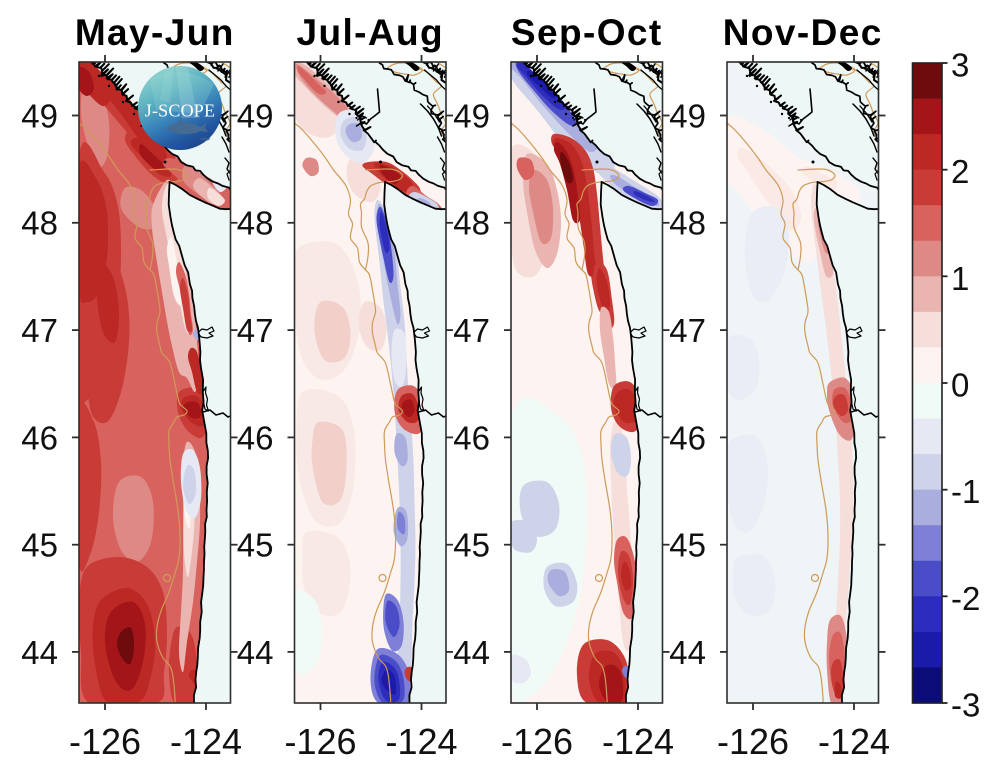  Describe the element at coordinates (370, 32) in the screenshot. I see `svg-text: Jul-Aug` at that location.